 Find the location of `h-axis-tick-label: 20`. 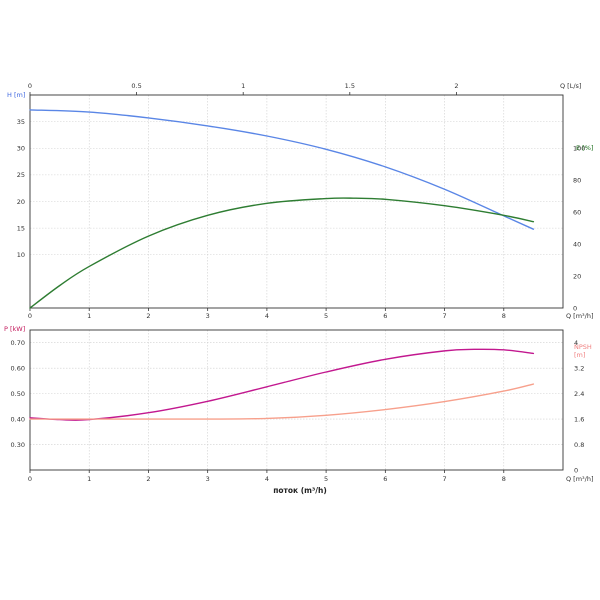

h-axis-tick-label: 20 is located at coordinates (21, 202).